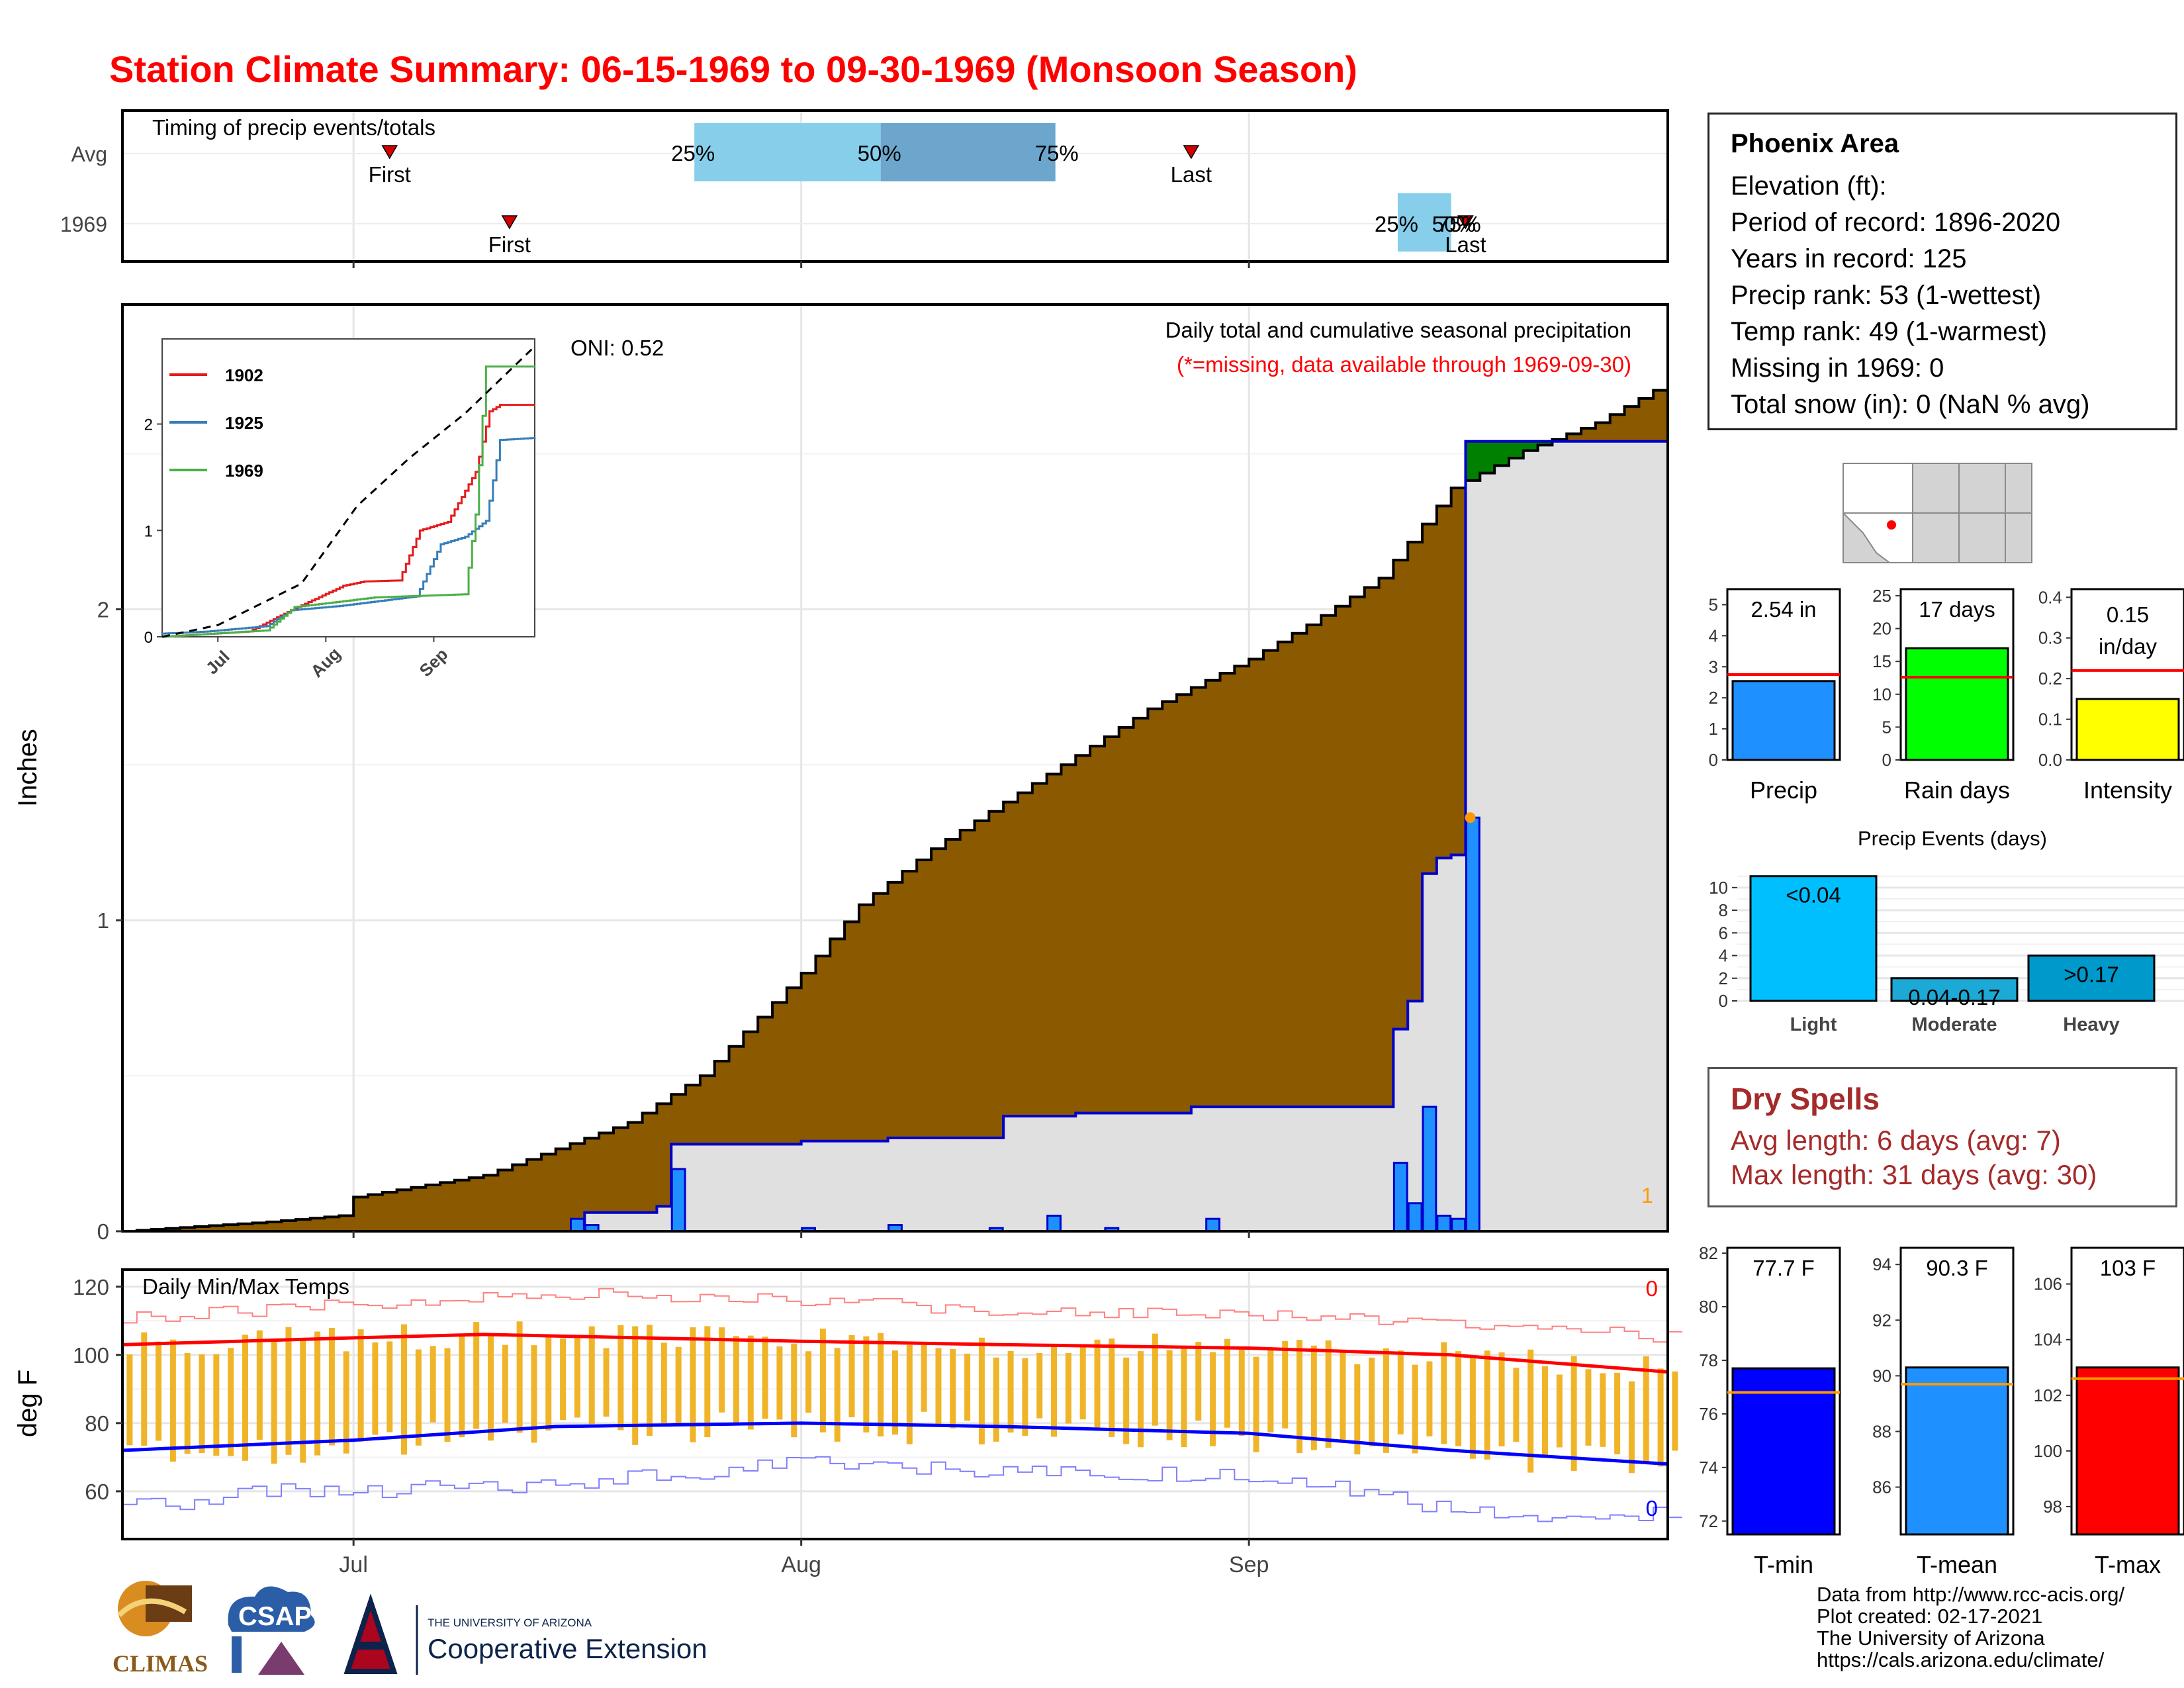 This screenshot has height=1688, width=2184. What do you see at coordinates (1881, 1376) in the screenshot?
I see `summary-ytick-label: 90` at bounding box center [1881, 1376].